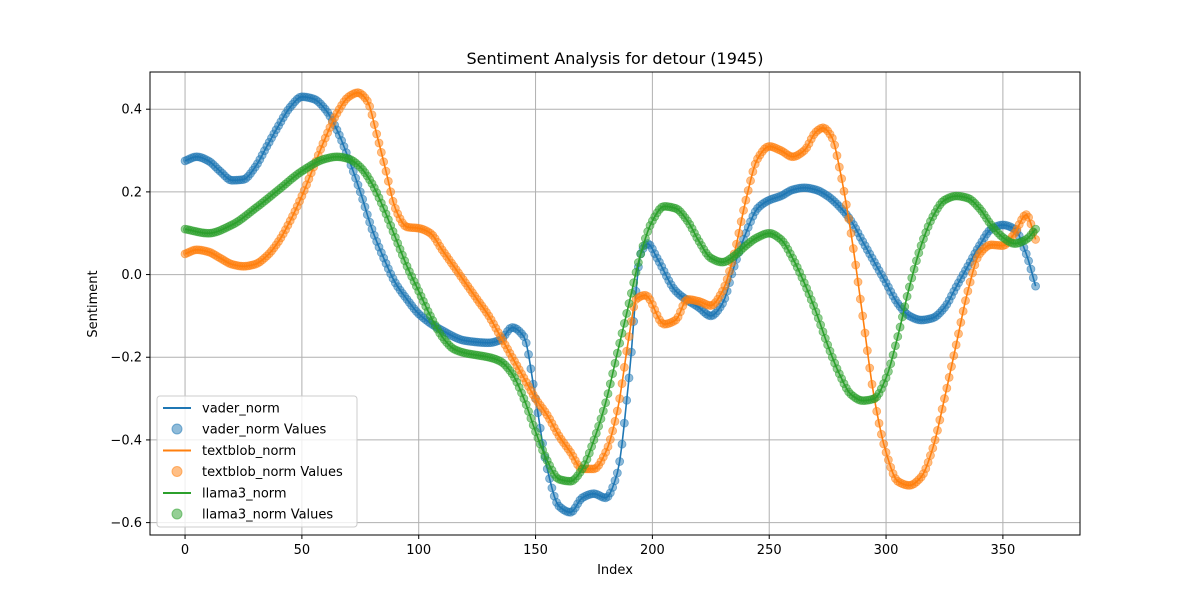 Image resolution: width=1200 pixels, height=600 pixels. What do you see at coordinates (1002, 550) in the screenshot?
I see `x-tick-label: 350` at bounding box center [1002, 550].